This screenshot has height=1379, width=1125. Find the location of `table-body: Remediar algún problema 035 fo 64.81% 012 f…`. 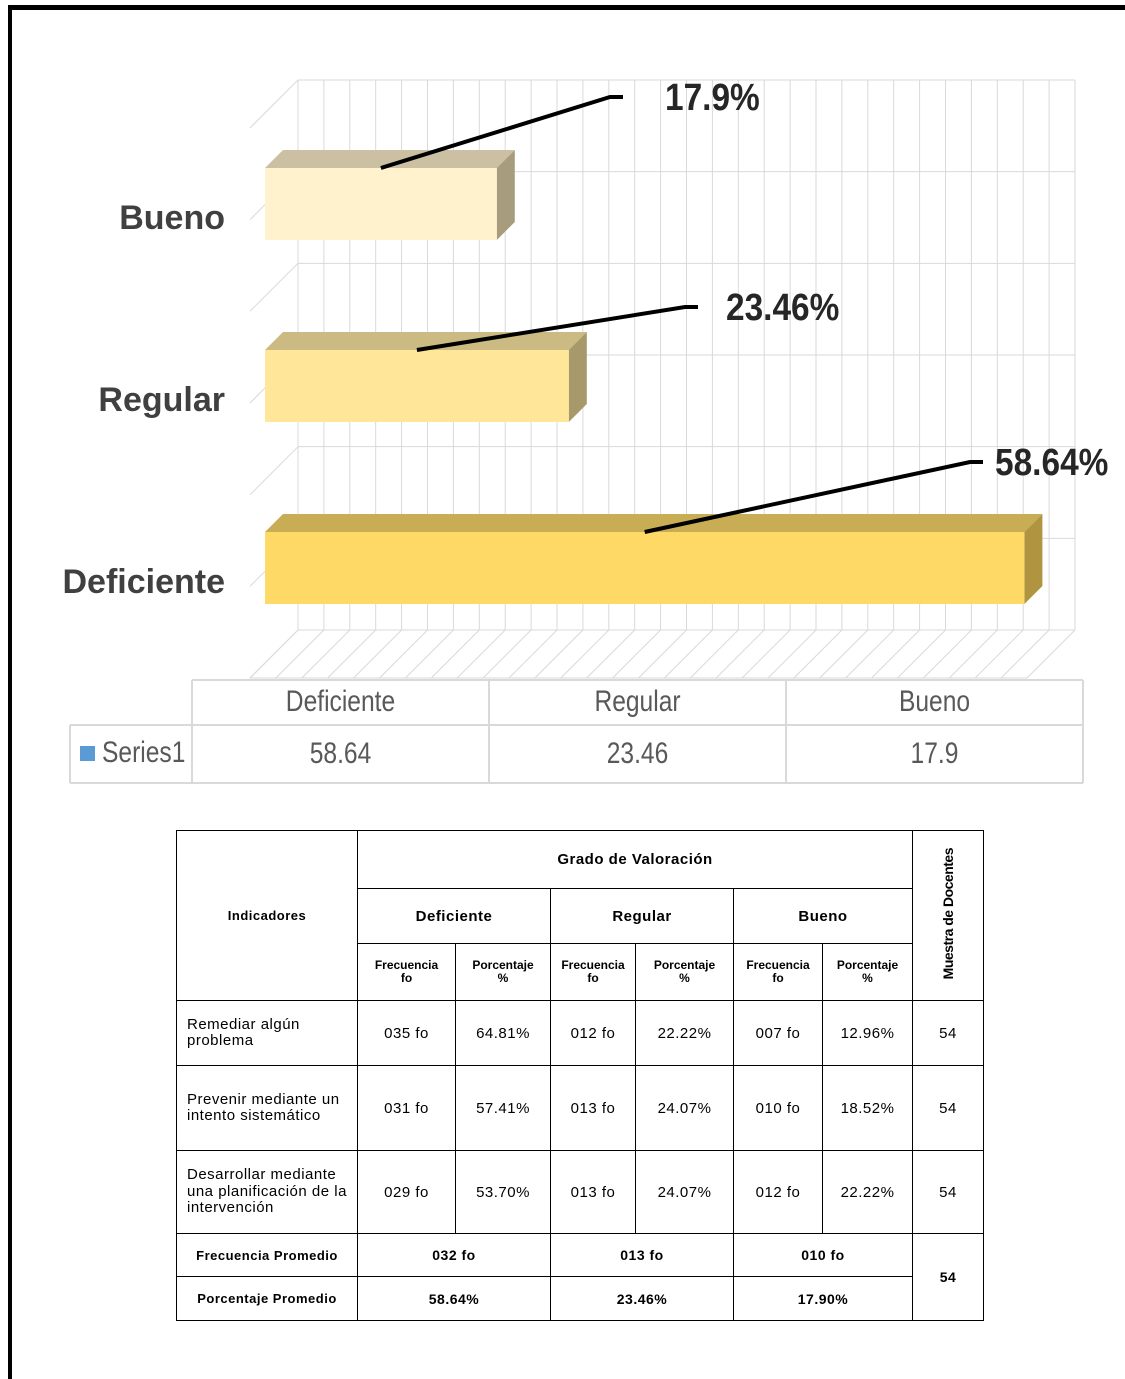

table-body: Remediar algún problema 035 fo 64.81% 012 f… is located at coordinates (580, 1117).